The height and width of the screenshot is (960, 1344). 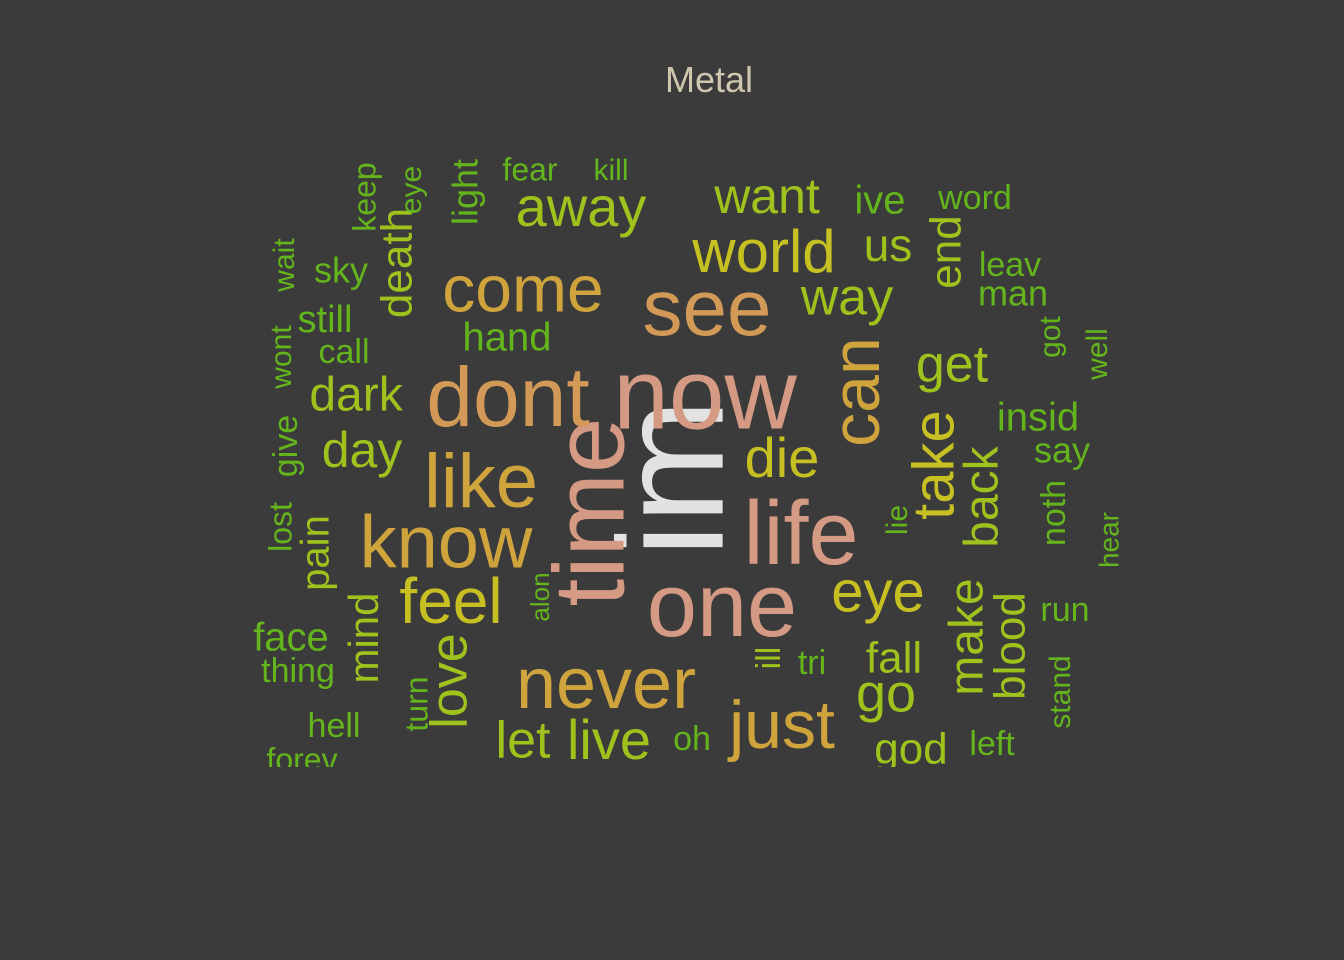 I want to click on word-blood: blood, so click(x=1010, y=646).